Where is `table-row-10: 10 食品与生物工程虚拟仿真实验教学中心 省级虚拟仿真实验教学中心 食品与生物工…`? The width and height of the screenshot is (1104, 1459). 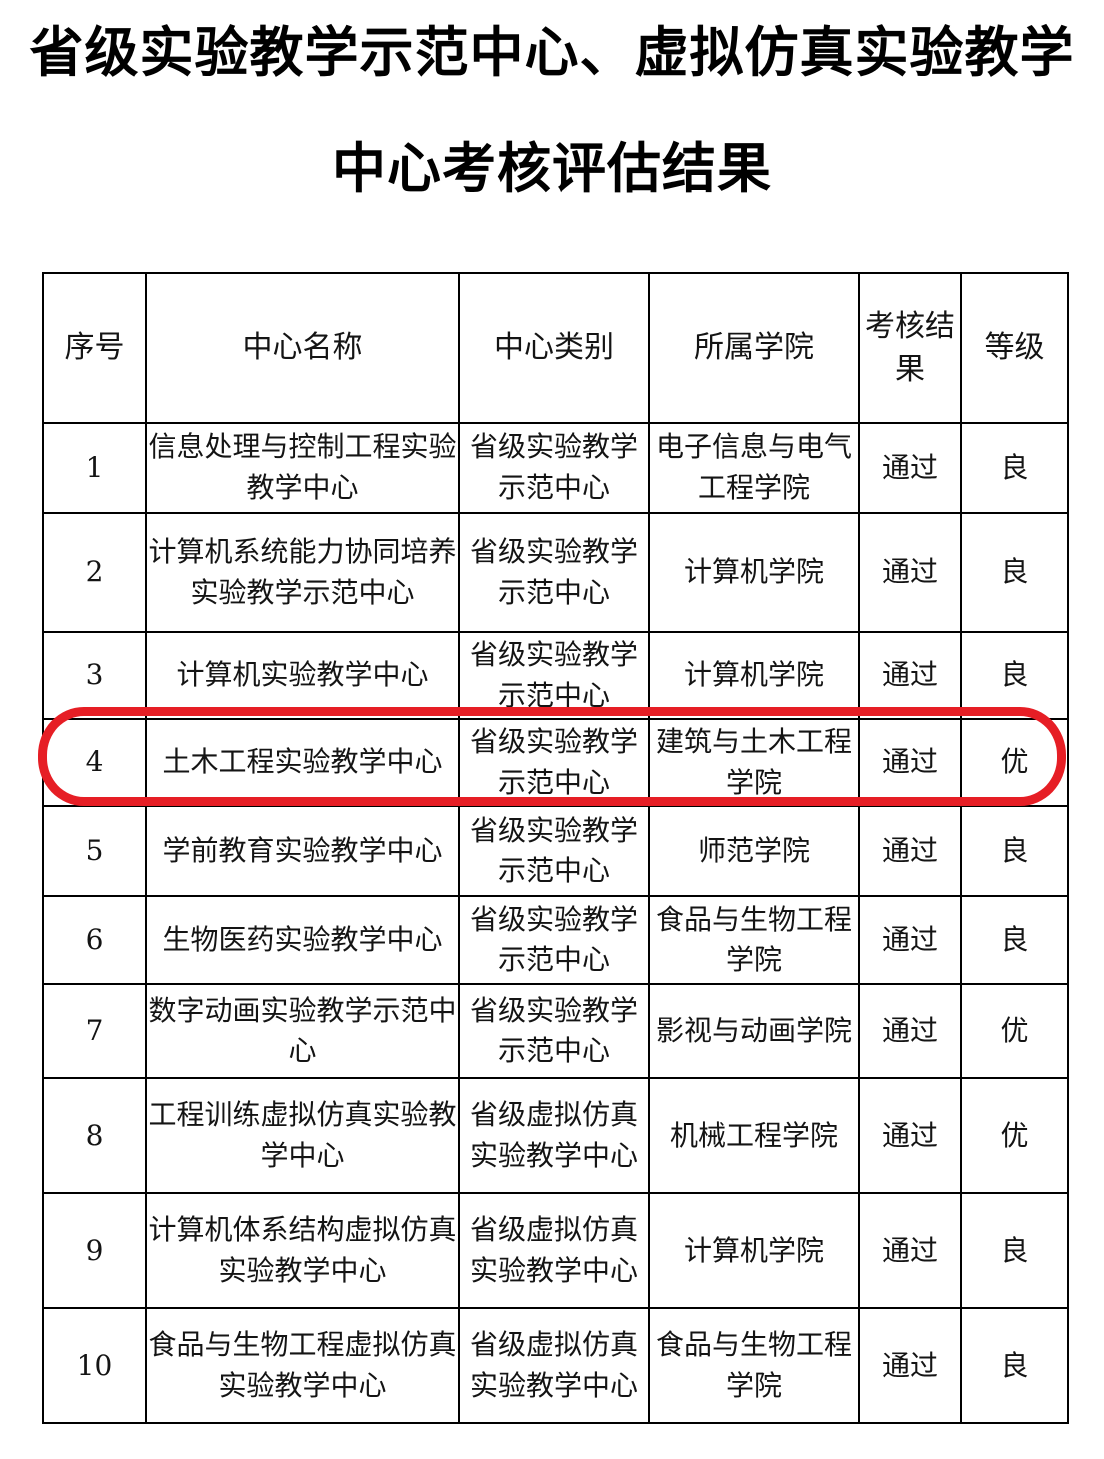 table-row-10: 10 食品与生物工程虚拟仿真实验教学中心 省级虚拟仿真实验教学中心 食品与生物工… is located at coordinates (555, 1366).